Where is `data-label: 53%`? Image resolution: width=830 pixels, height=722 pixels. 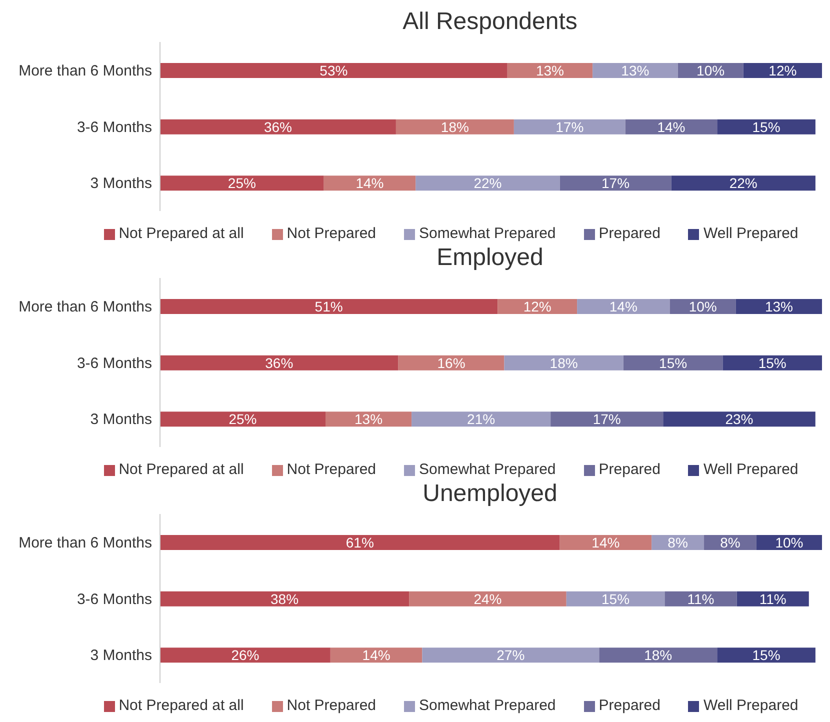
data-label: 53% is located at coordinates (334, 70).